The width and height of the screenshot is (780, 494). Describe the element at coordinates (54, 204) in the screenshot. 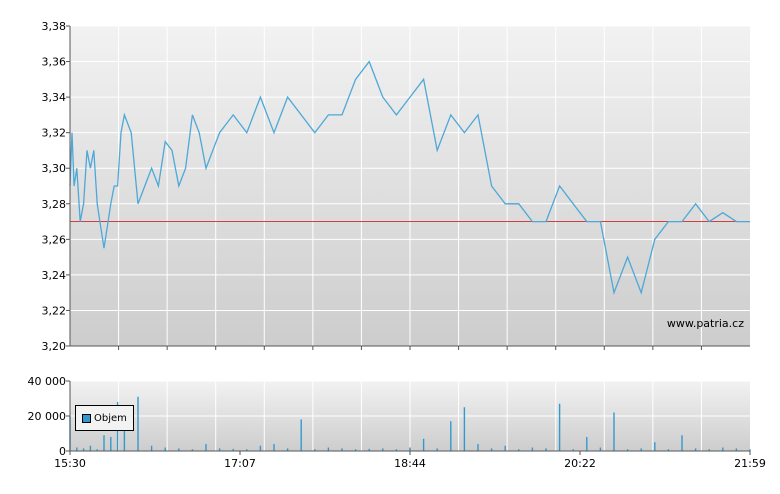

I see `price-y-tick-label: 3,28` at that location.